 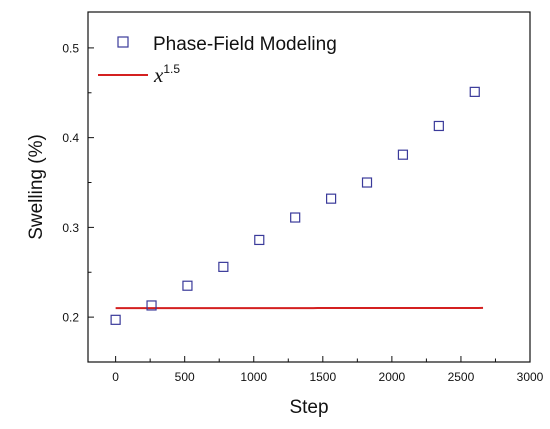 What do you see at coordinates (171, 69) in the screenshot?
I see `legend-fit-exponent: 1.5` at bounding box center [171, 69].